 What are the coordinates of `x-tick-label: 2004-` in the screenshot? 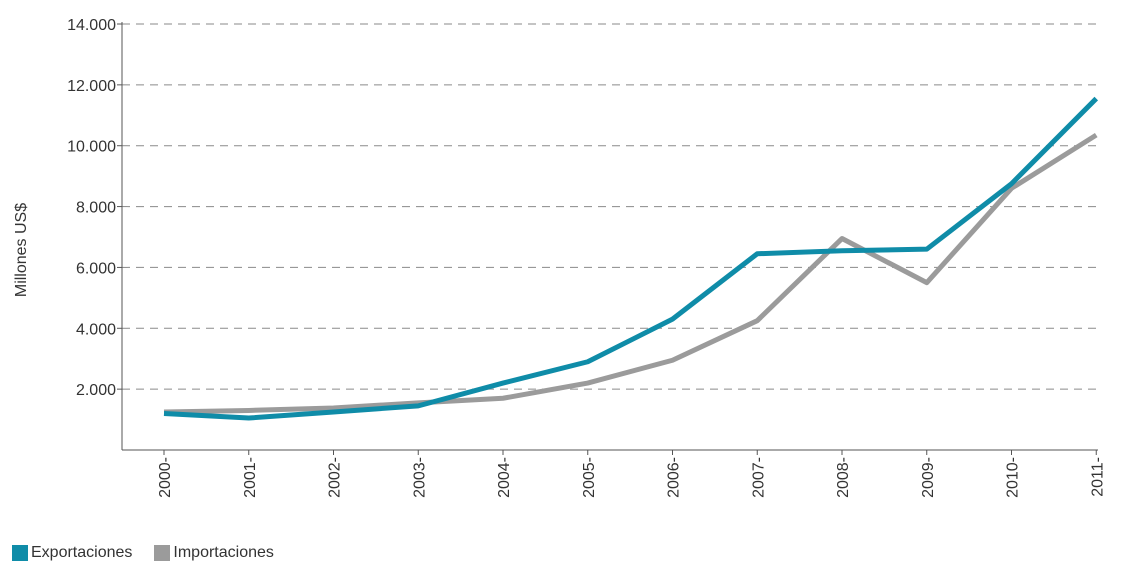 It's located at (504, 477).